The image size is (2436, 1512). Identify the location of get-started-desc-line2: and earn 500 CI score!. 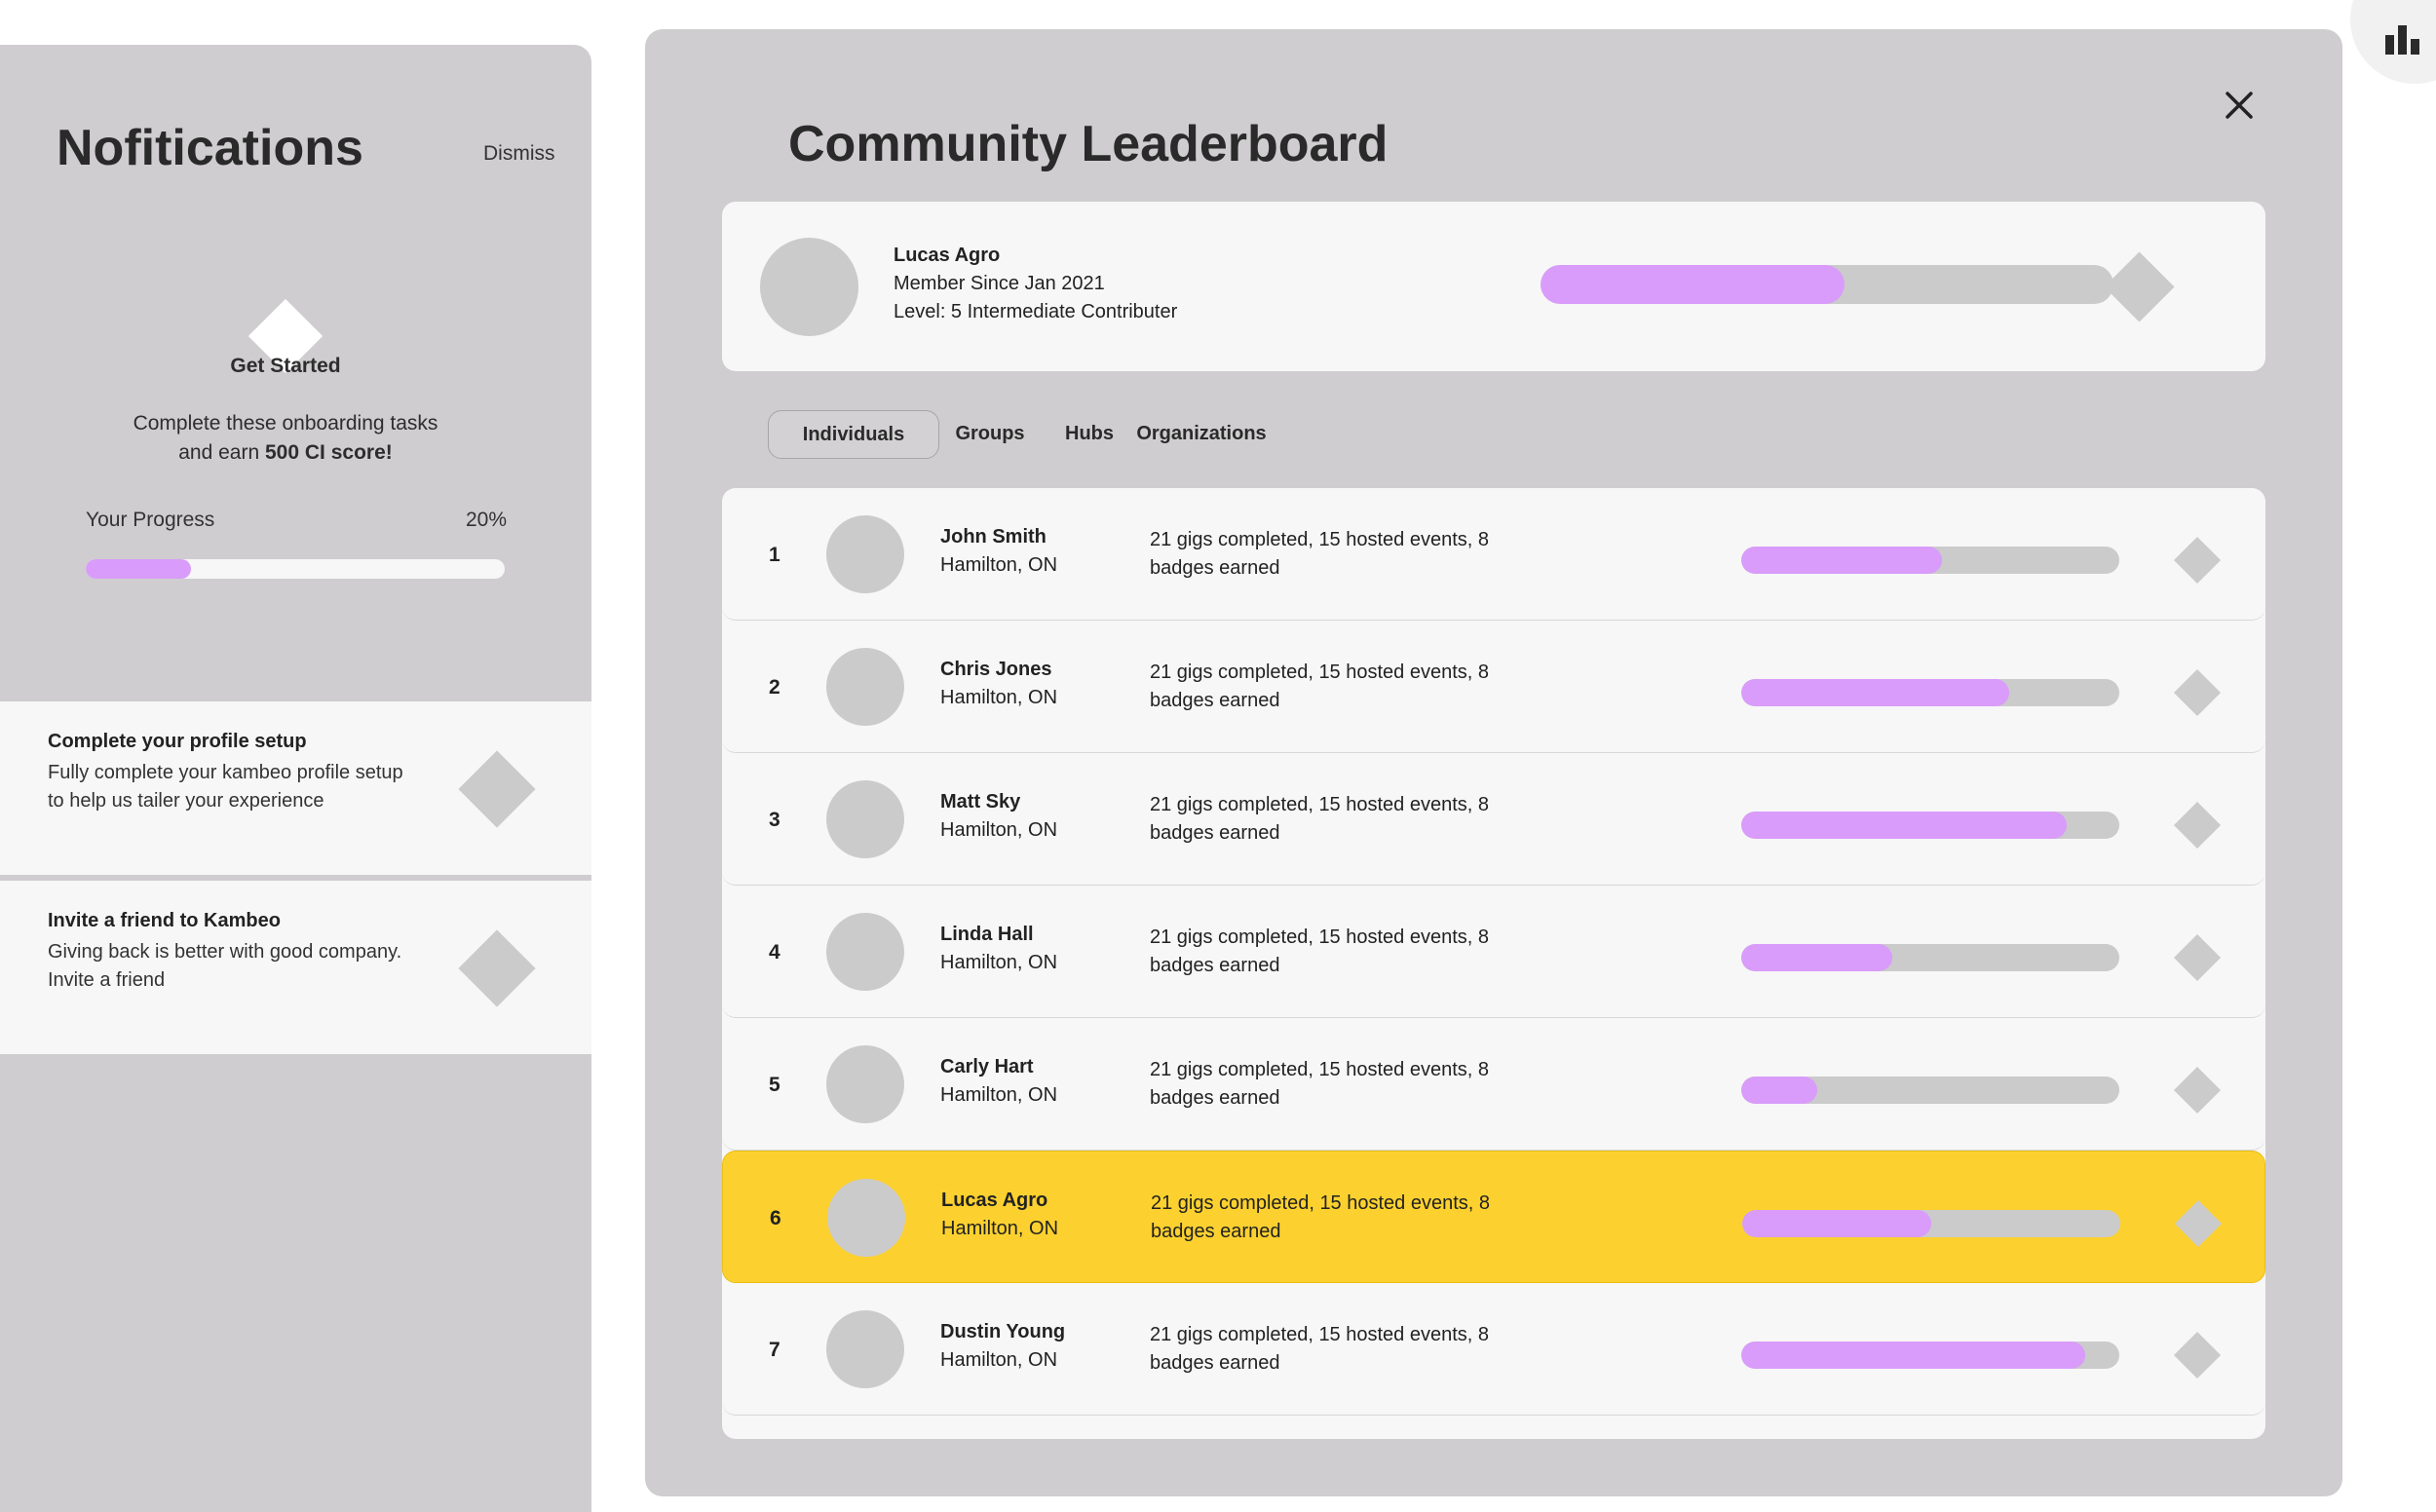
(285, 453).